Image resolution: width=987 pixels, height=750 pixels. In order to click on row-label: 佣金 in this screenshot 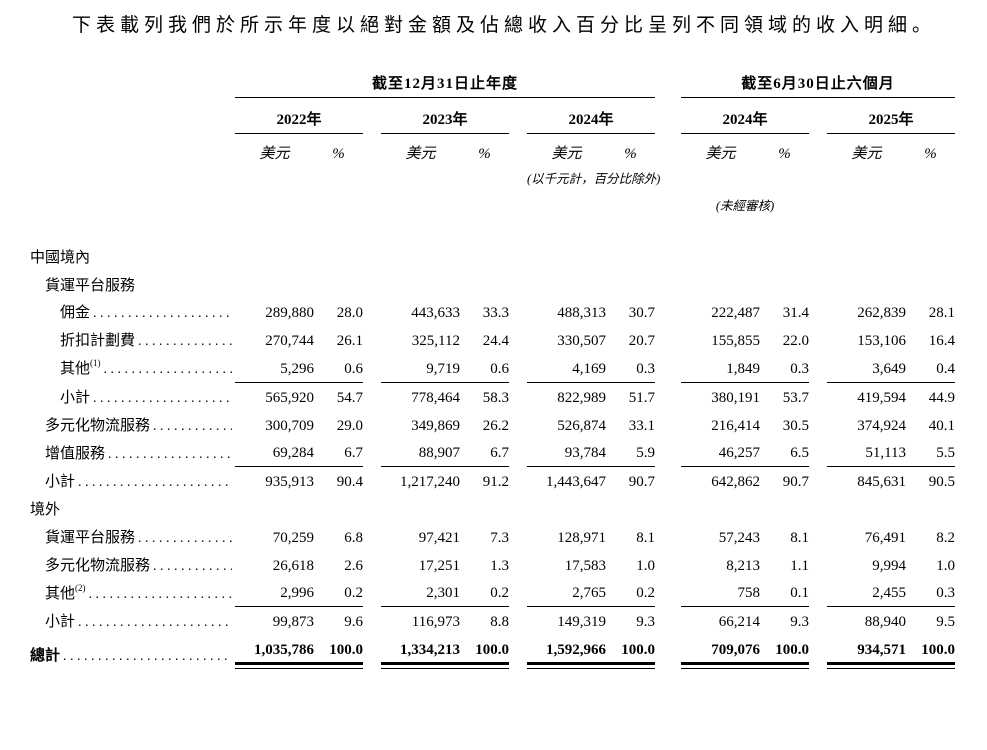, I will do `click(132, 312)`.